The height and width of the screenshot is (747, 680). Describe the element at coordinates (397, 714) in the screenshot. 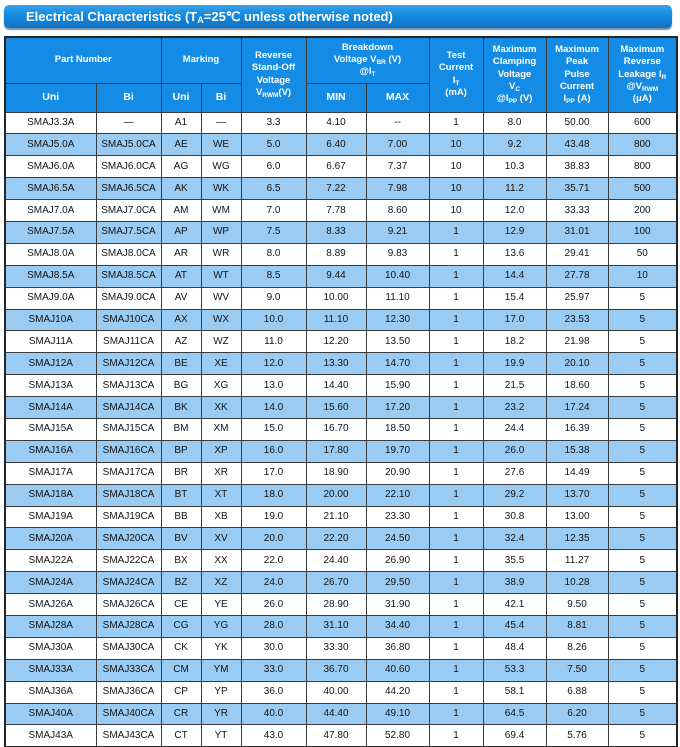

I see `cell: 49.10` at that location.